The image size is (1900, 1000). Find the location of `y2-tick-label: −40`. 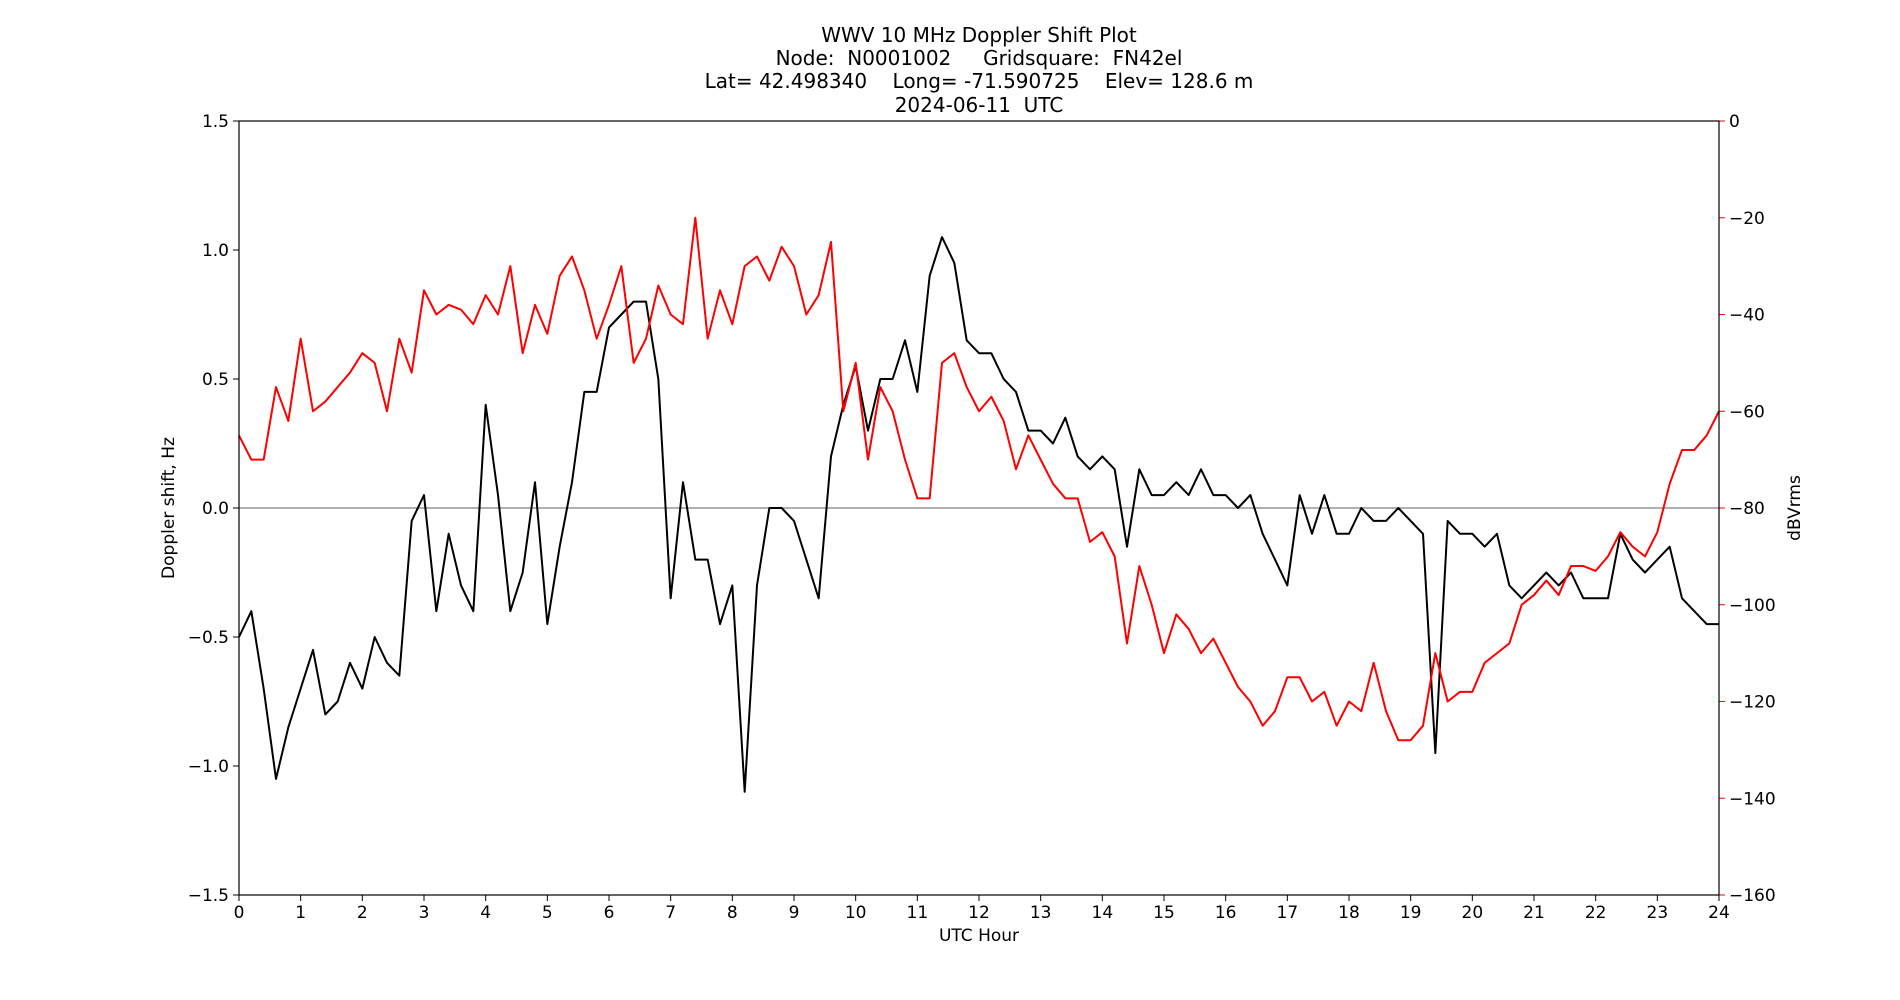

y2-tick-label: −40 is located at coordinates (1747, 316).